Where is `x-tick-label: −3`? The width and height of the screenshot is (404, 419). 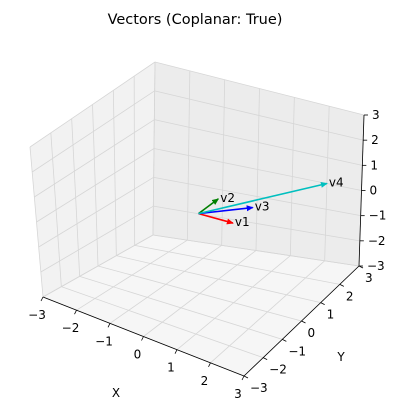 x-tick-label: −3 is located at coordinates (37, 315).